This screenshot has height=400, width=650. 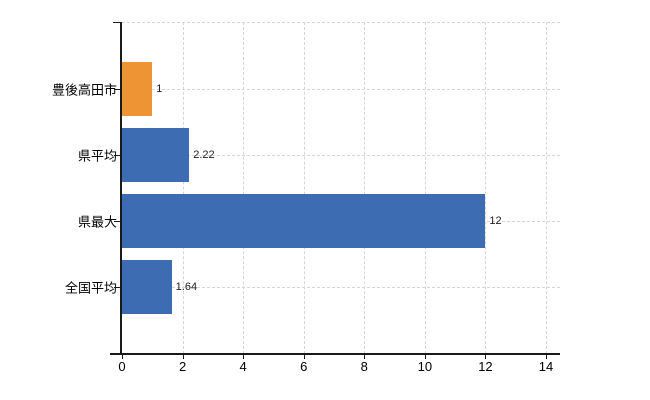 I want to click on y-axis-line, so click(x=121, y=188).